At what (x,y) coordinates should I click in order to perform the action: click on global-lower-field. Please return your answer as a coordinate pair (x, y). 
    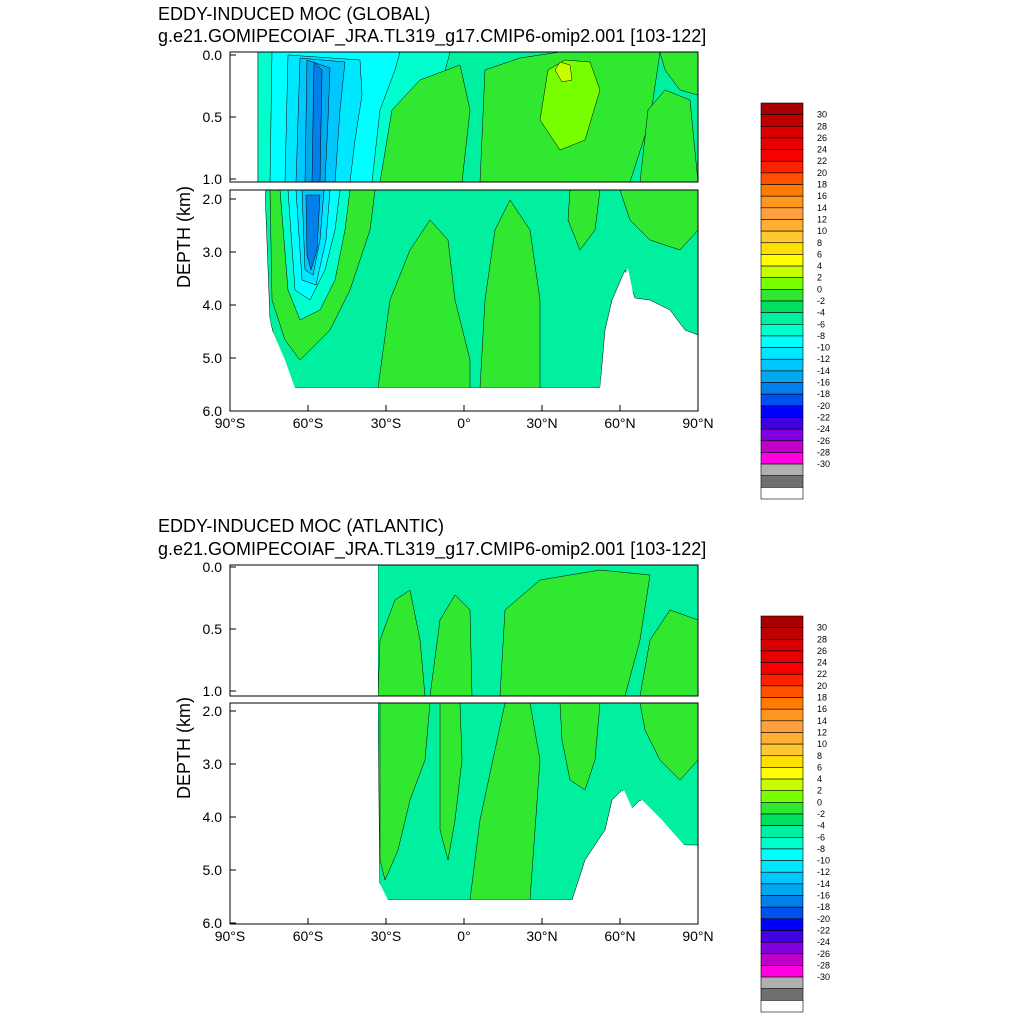
    Looking at the image, I should click on (481, 289).